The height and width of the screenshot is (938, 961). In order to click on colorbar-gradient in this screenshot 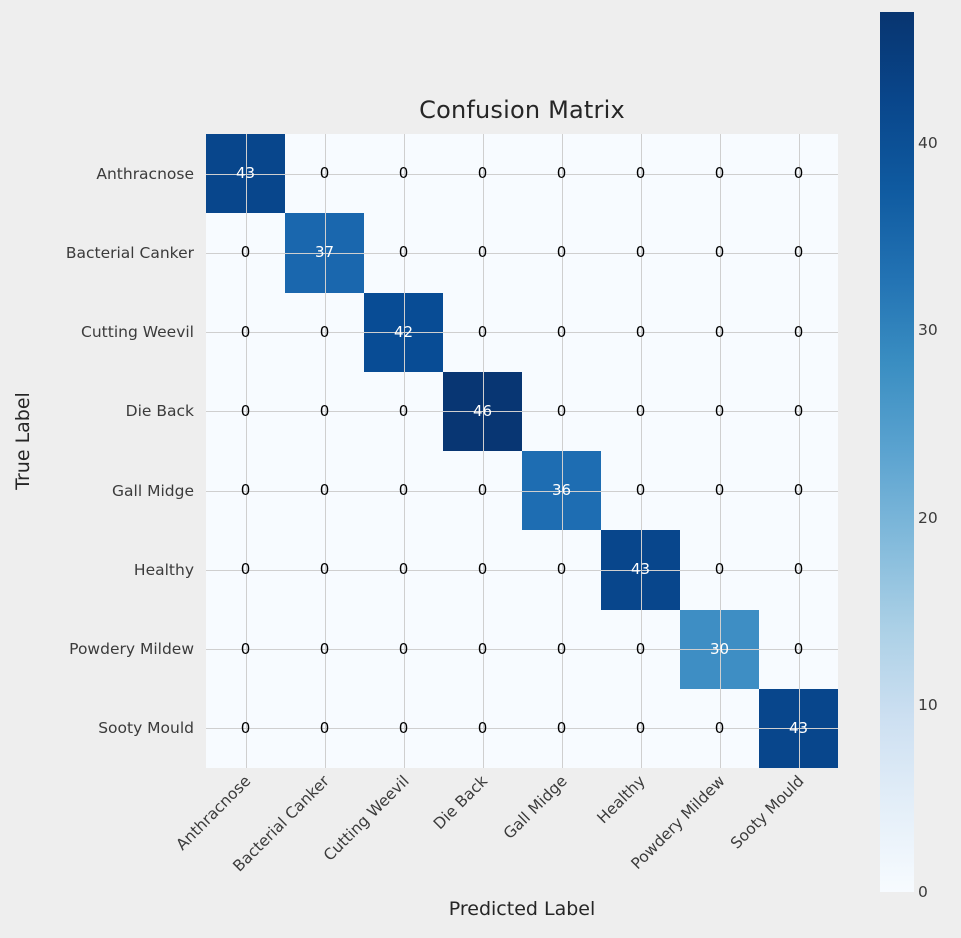, I will do `click(897, 452)`.